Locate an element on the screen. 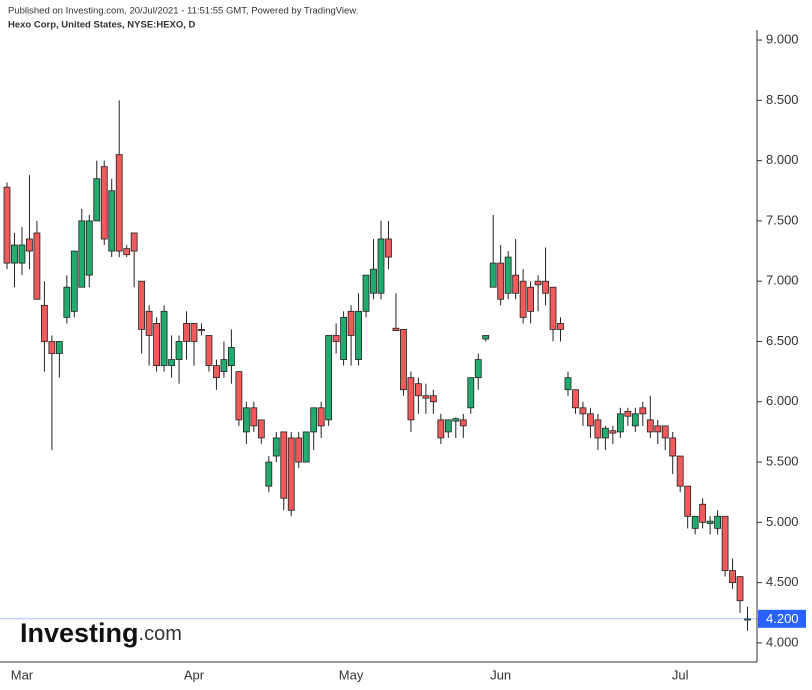 The height and width of the screenshot is (690, 812). logo-brand: Investing is located at coordinates (79, 633).